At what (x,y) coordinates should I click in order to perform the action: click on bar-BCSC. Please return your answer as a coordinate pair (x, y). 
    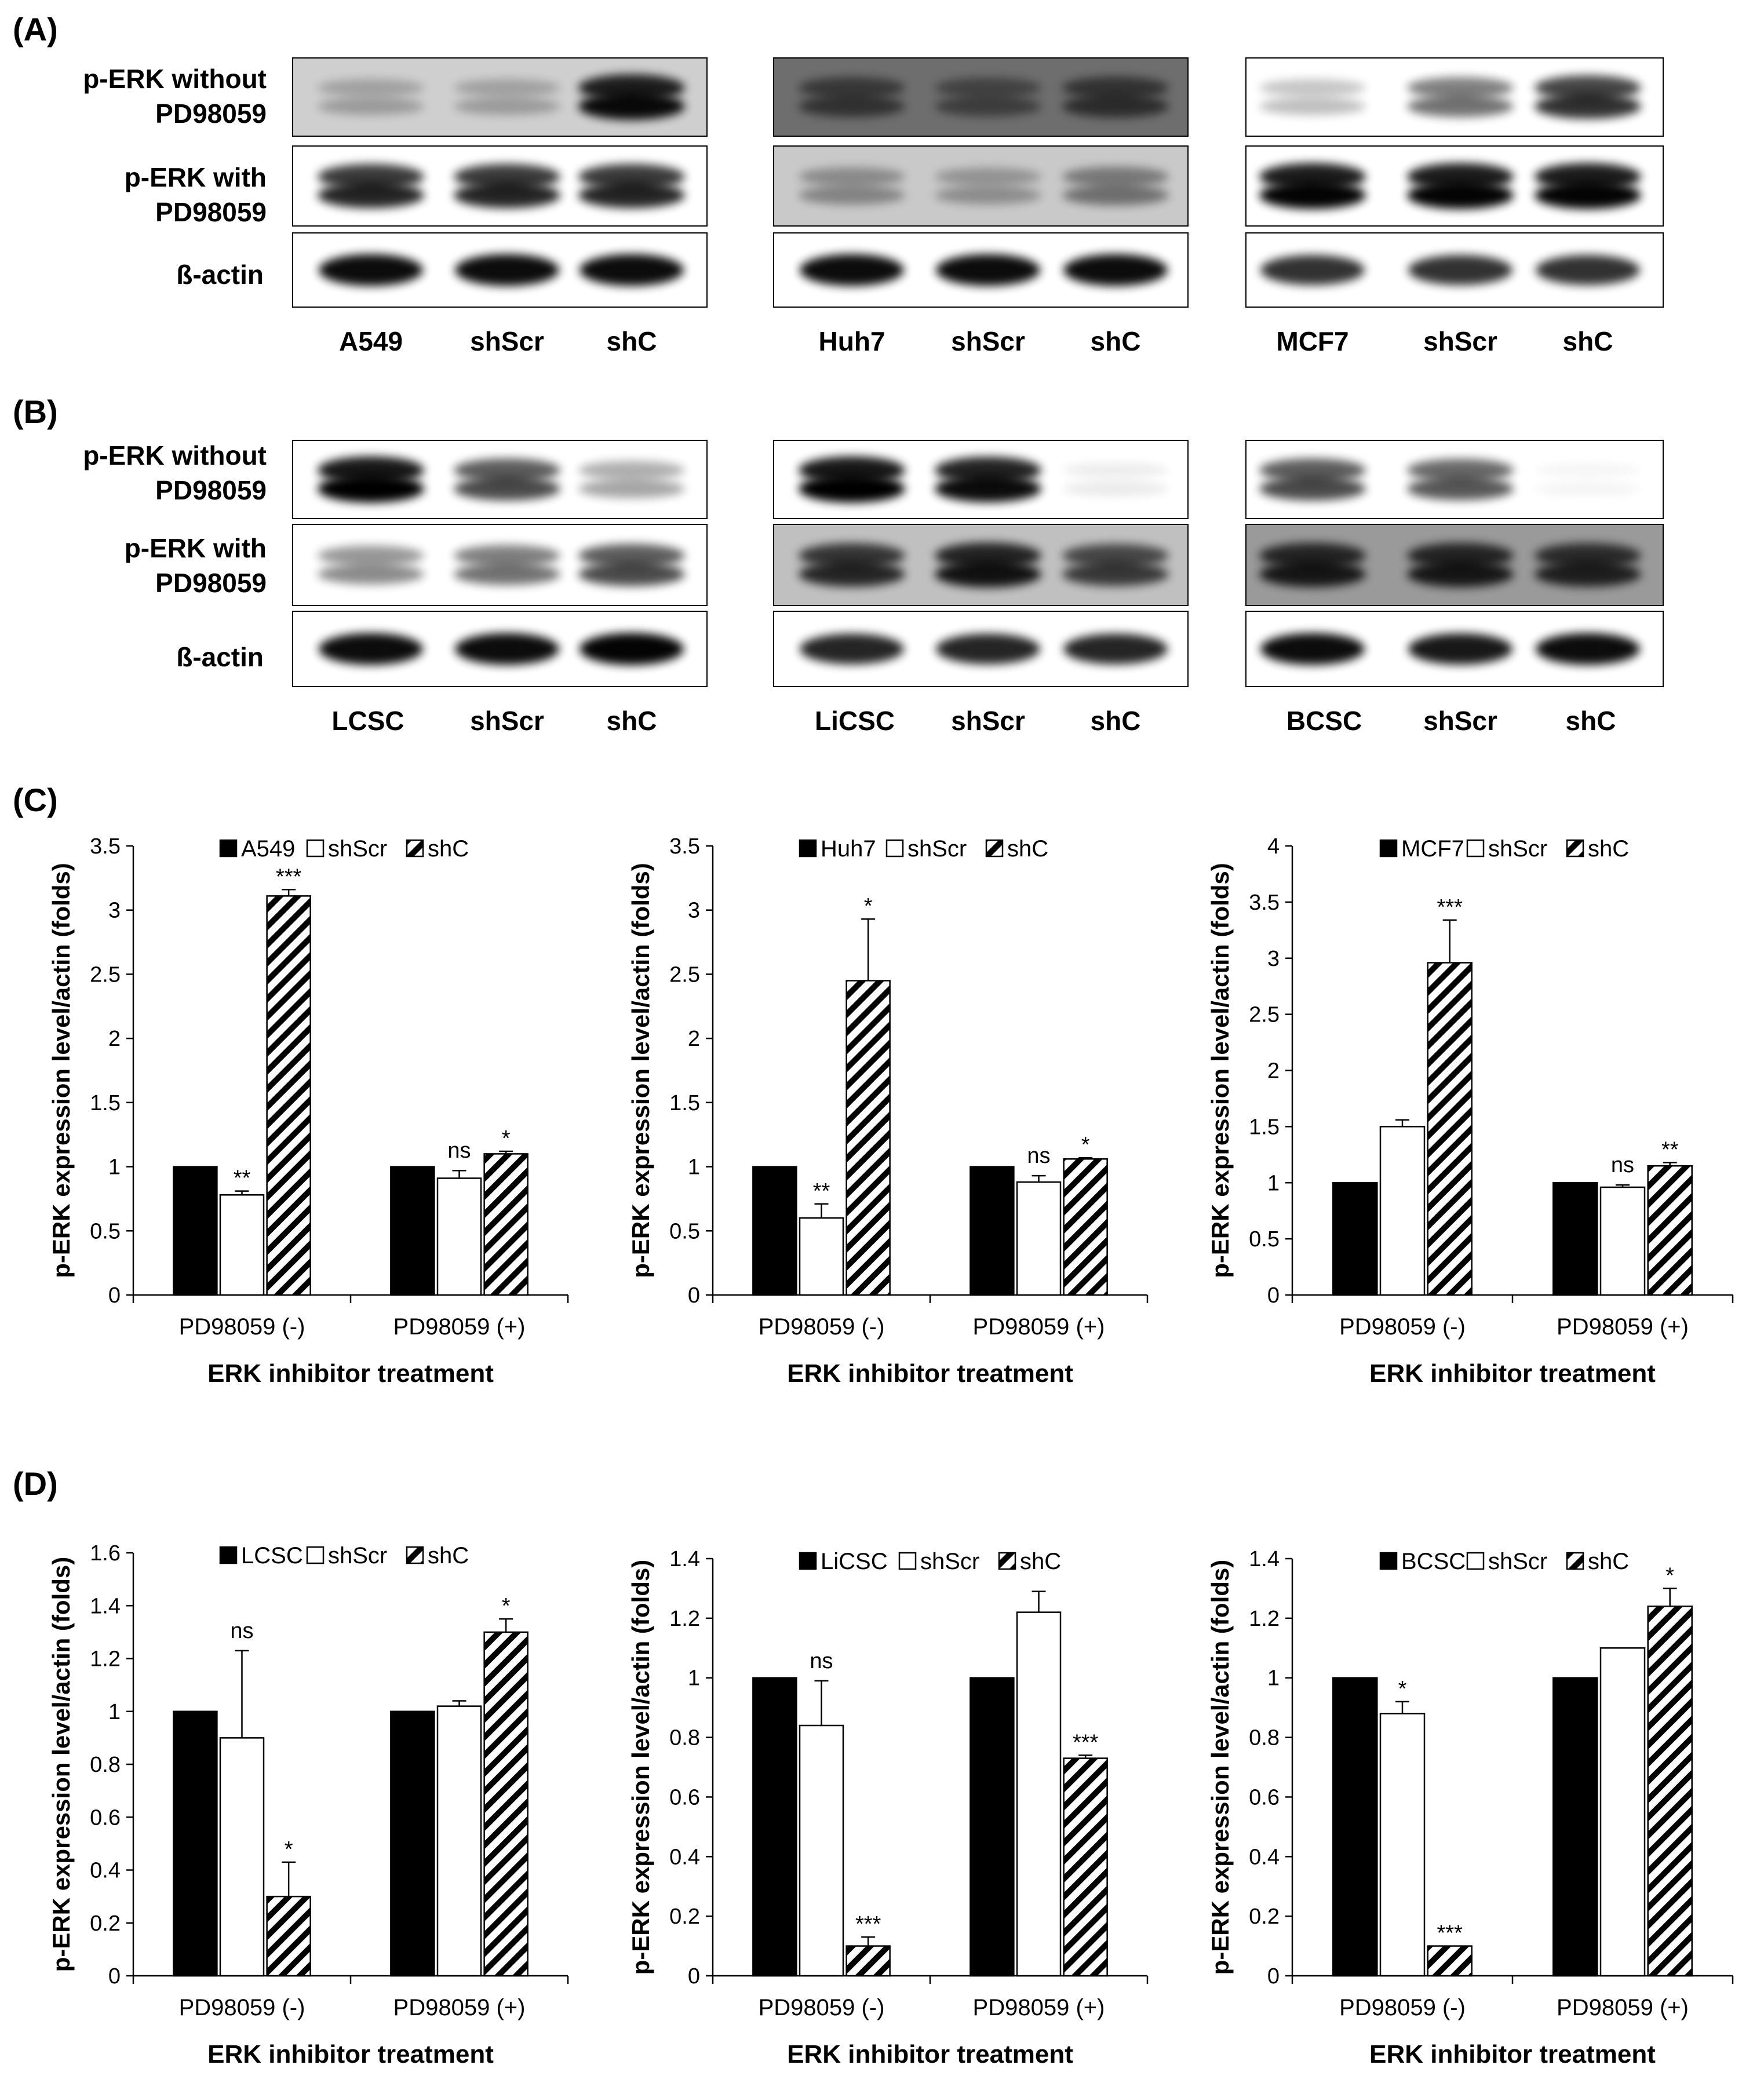
    Looking at the image, I should click on (1575, 1827).